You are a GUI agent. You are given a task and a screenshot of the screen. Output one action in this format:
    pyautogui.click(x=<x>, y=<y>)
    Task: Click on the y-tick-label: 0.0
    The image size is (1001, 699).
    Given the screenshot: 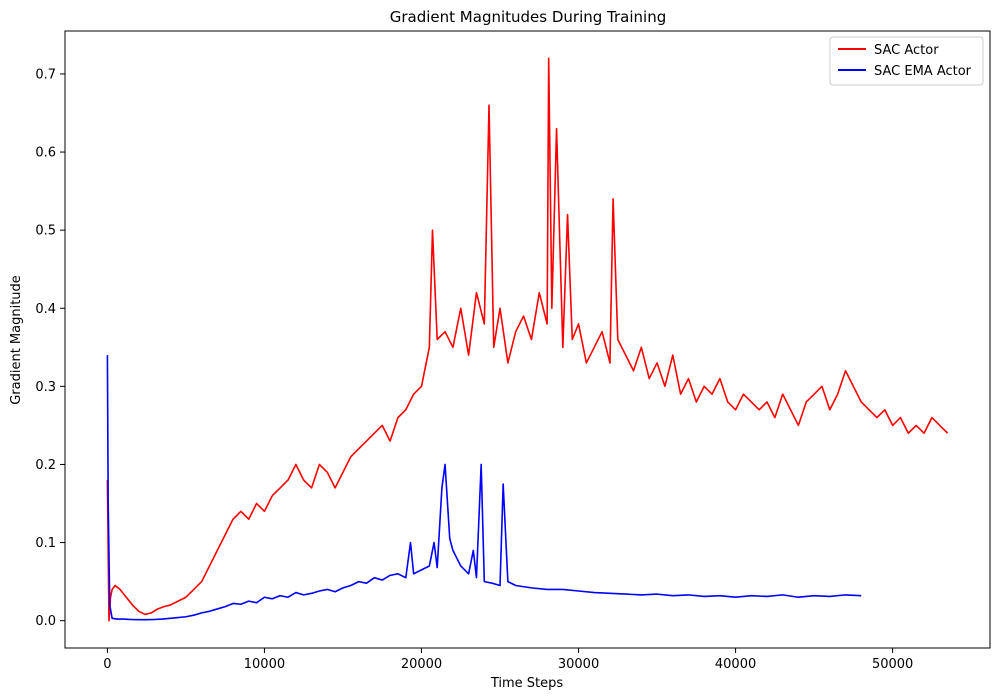 What is the action you would take?
    pyautogui.click(x=45, y=621)
    